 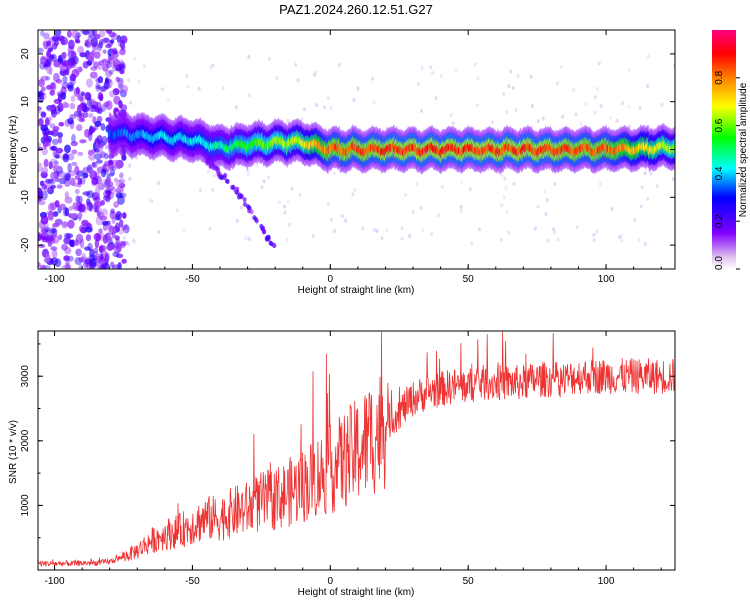 What do you see at coordinates (244, 200) in the screenshot?
I see `streak-blob` at bounding box center [244, 200].